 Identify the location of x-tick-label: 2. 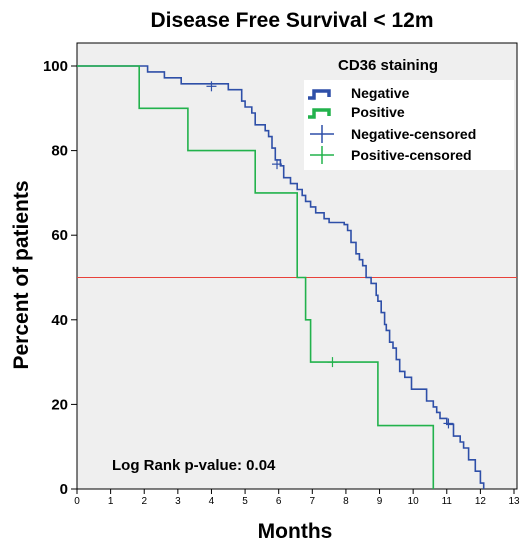
(144, 501).